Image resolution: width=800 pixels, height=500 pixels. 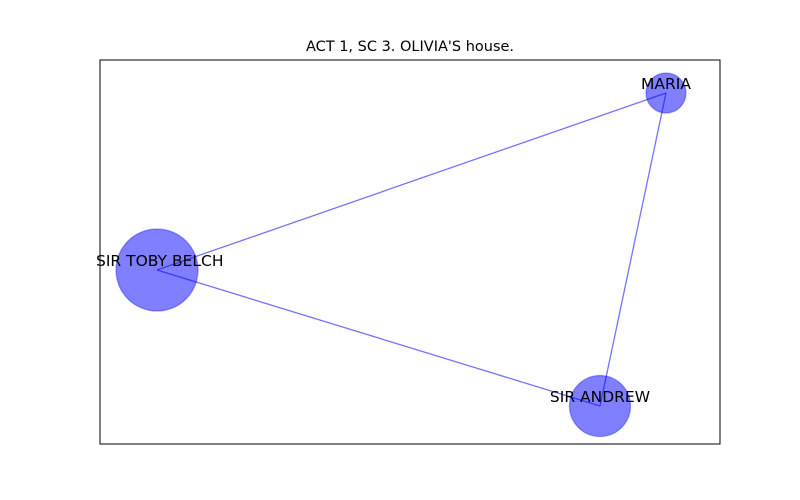 I want to click on node-label-maria: MARIA, so click(x=666, y=84).